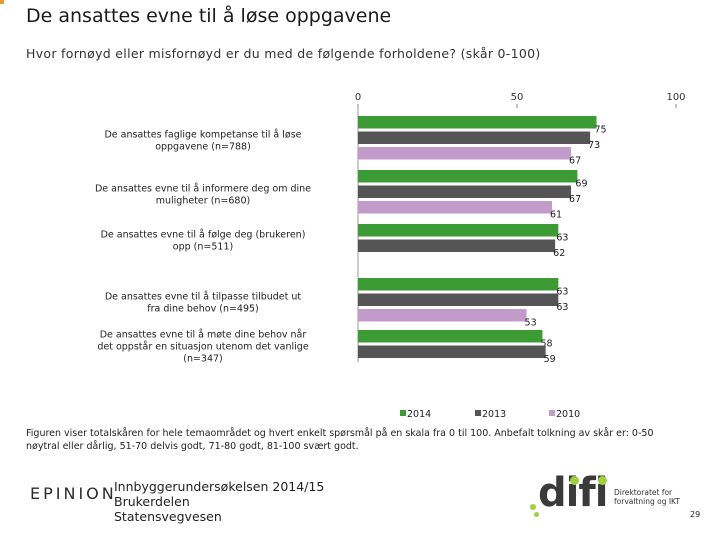 This screenshot has width=720, height=540. Describe the element at coordinates (647, 501) in the screenshot. I see `difi-subtitle-line: forvaltning og IKT` at that location.